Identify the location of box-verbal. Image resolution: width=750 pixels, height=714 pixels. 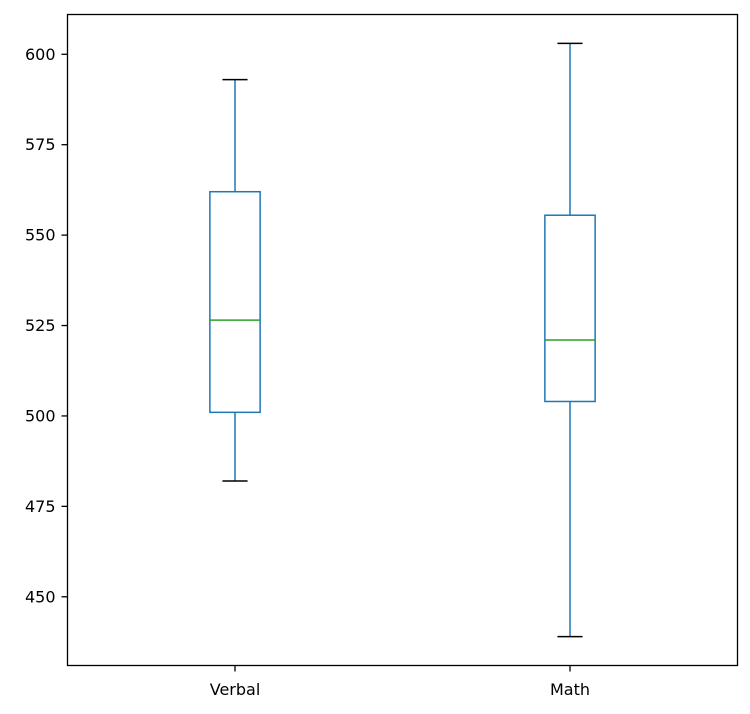
(235, 280).